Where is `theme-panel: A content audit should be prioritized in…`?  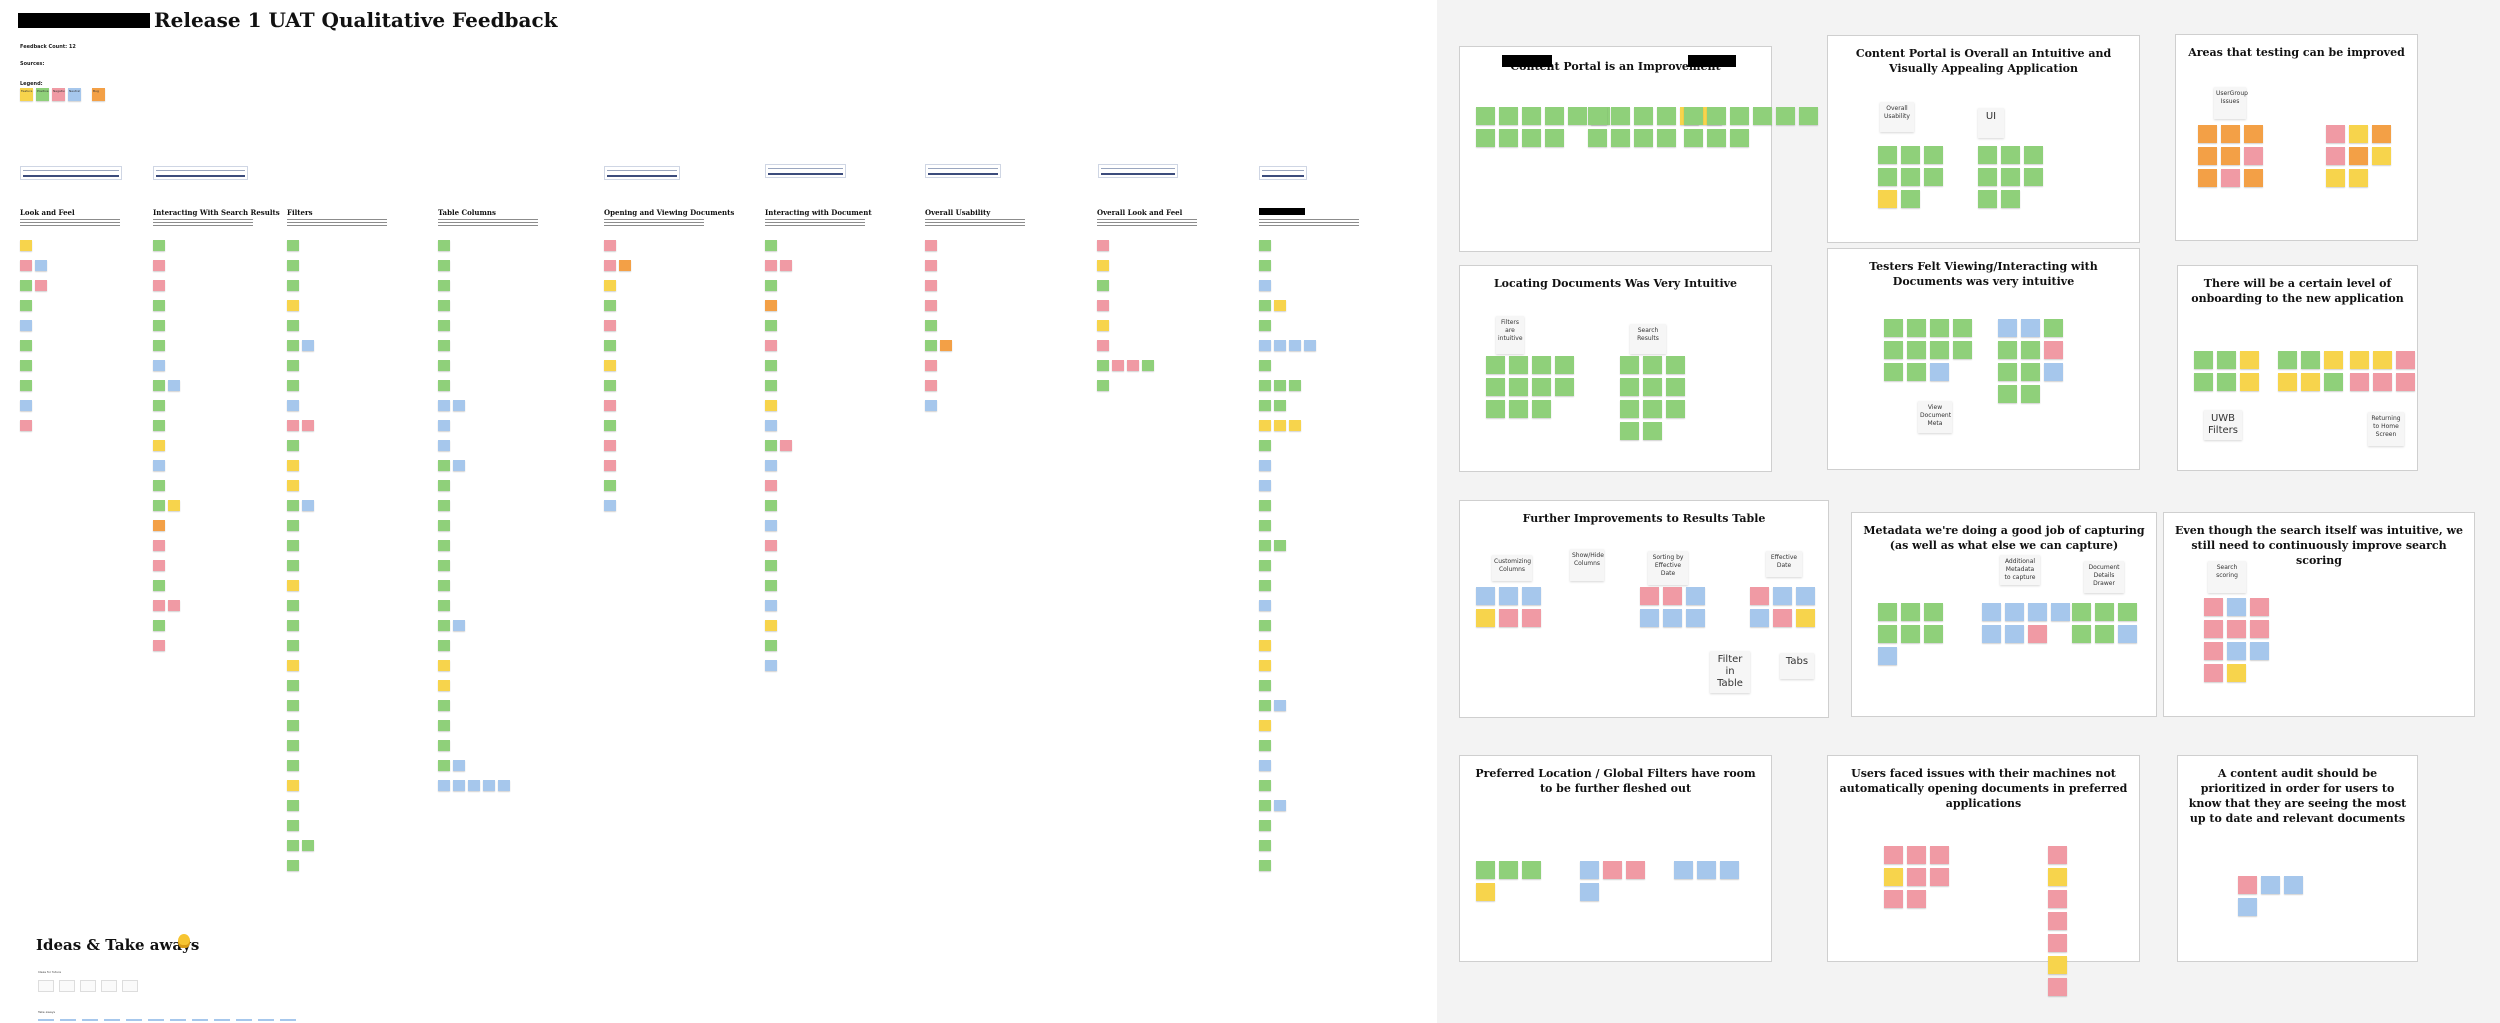 theme-panel: A content audit should be prioritized in… is located at coordinates (2297, 858).